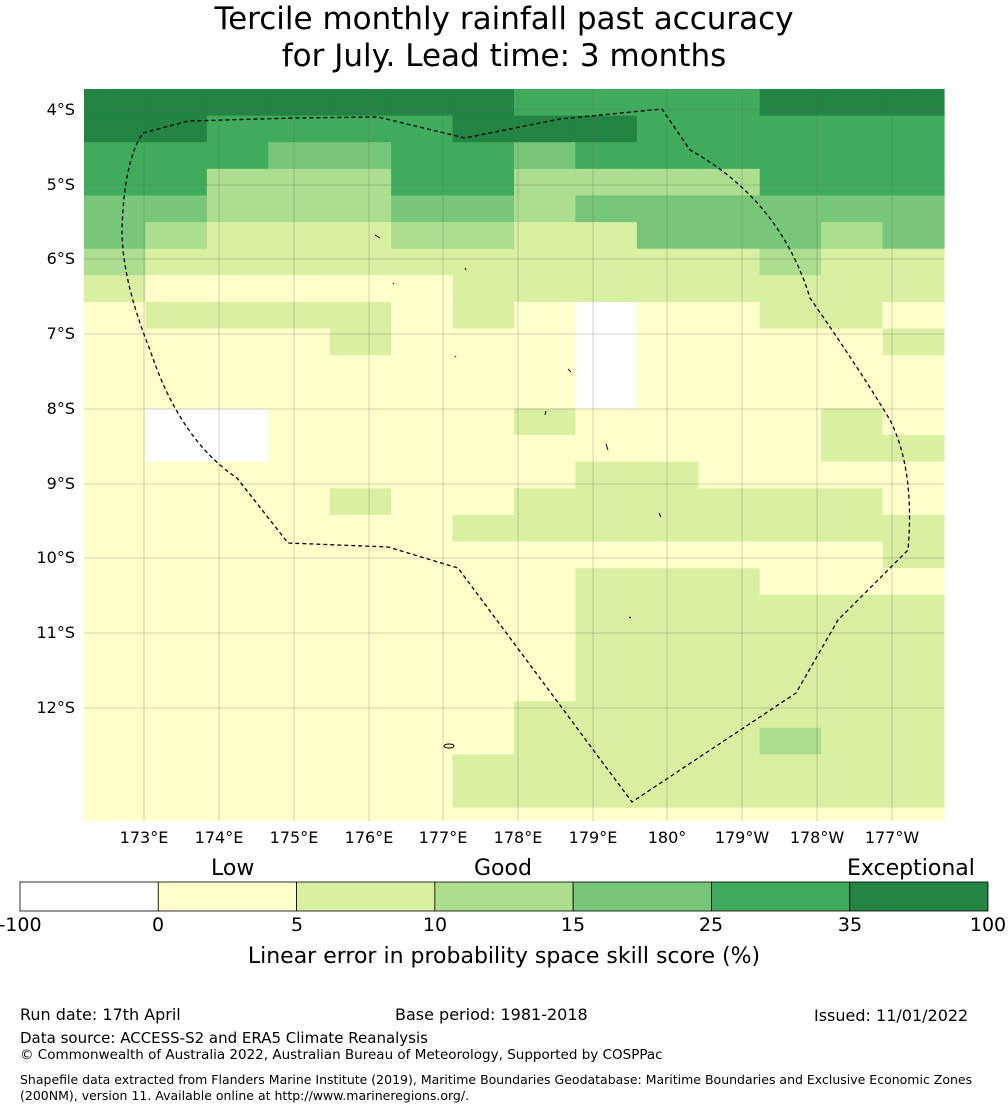 The image size is (1008, 1110). Describe the element at coordinates (144, 837) in the screenshot. I see `lon-label: 173°E` at that location.